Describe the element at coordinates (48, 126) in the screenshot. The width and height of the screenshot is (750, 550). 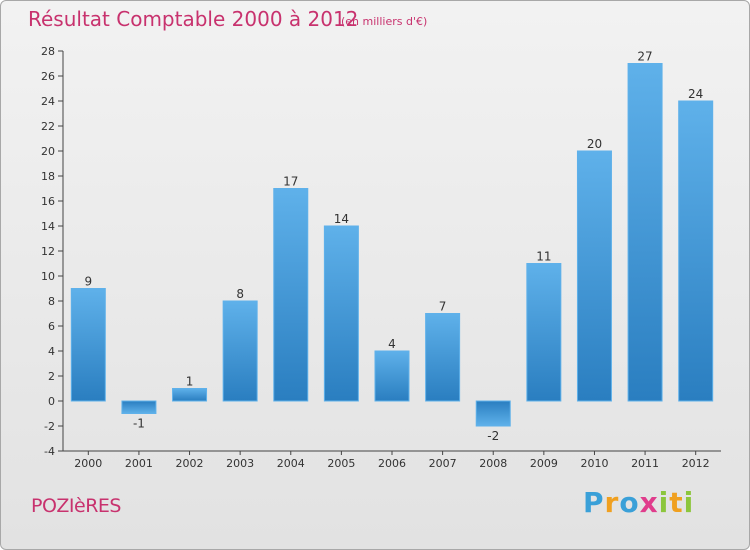
I see `y-tick-label: 22` at that location.